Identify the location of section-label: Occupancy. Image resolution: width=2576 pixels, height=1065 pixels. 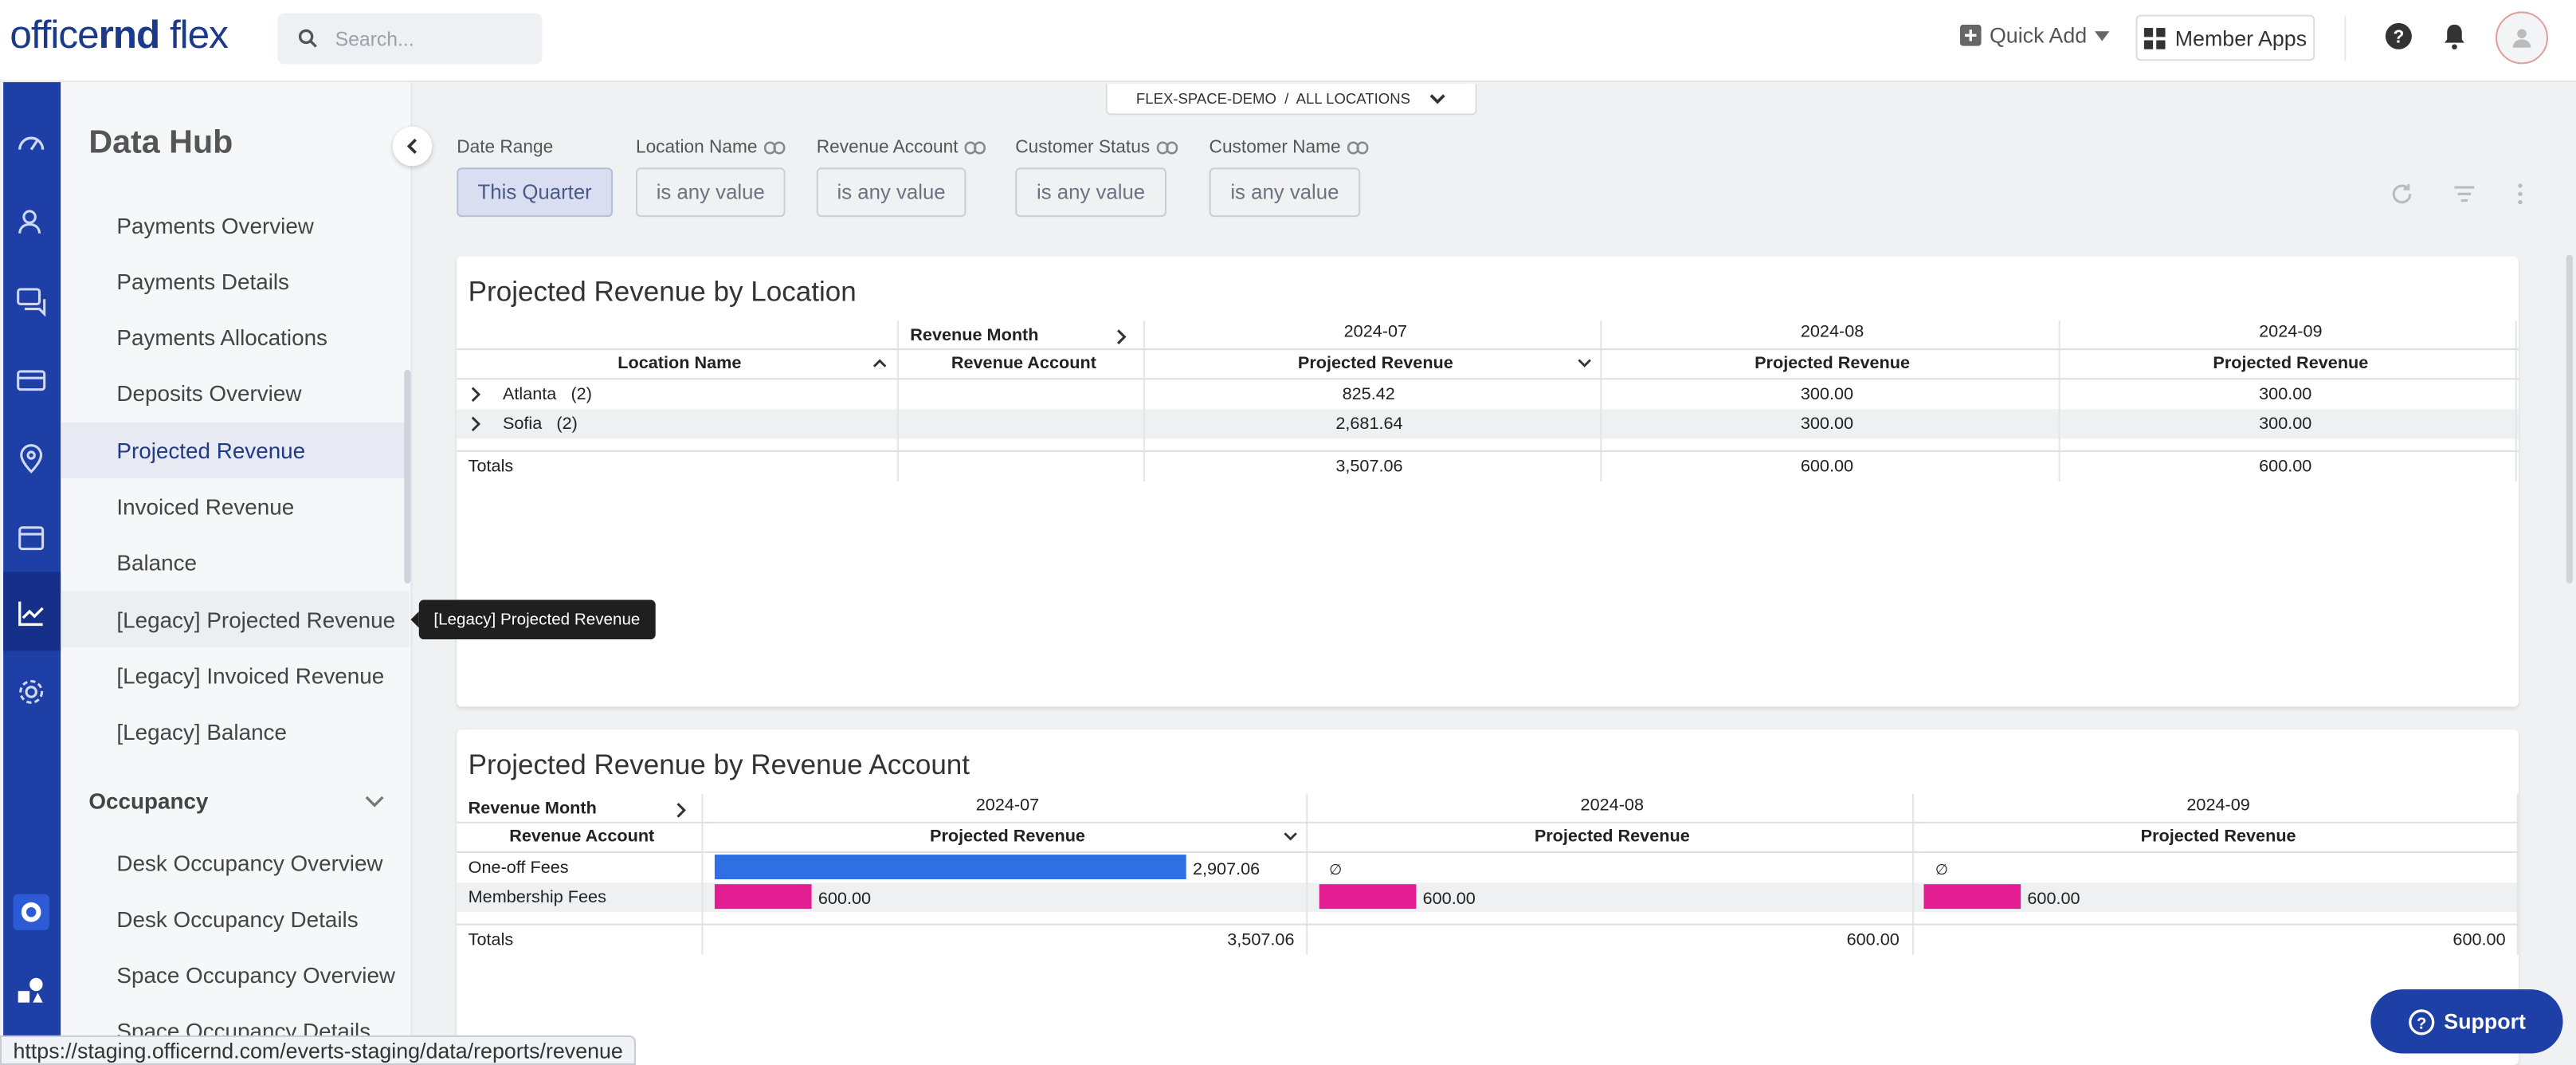
(148, 801).